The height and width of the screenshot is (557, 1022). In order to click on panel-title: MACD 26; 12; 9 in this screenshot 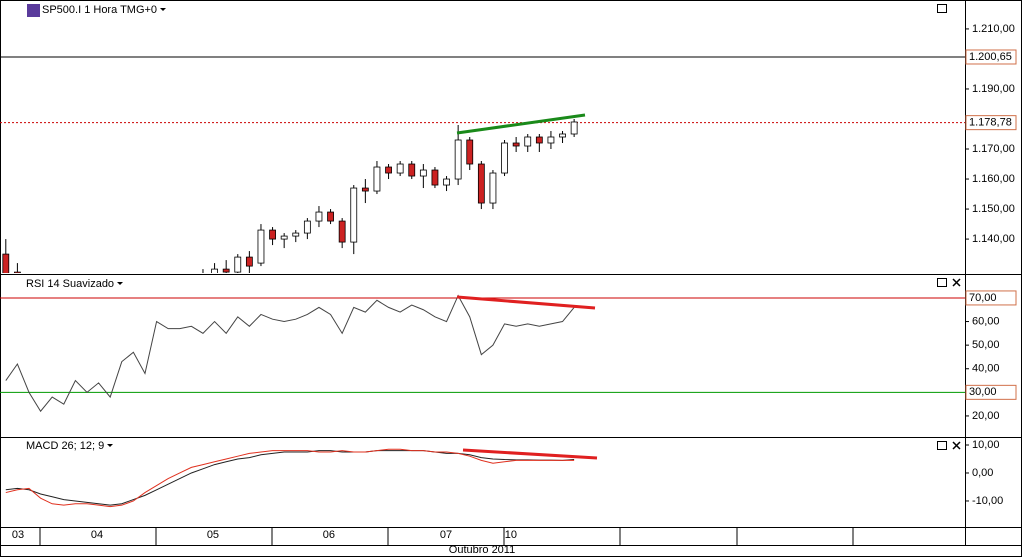, I will do `click(65, 446)`.